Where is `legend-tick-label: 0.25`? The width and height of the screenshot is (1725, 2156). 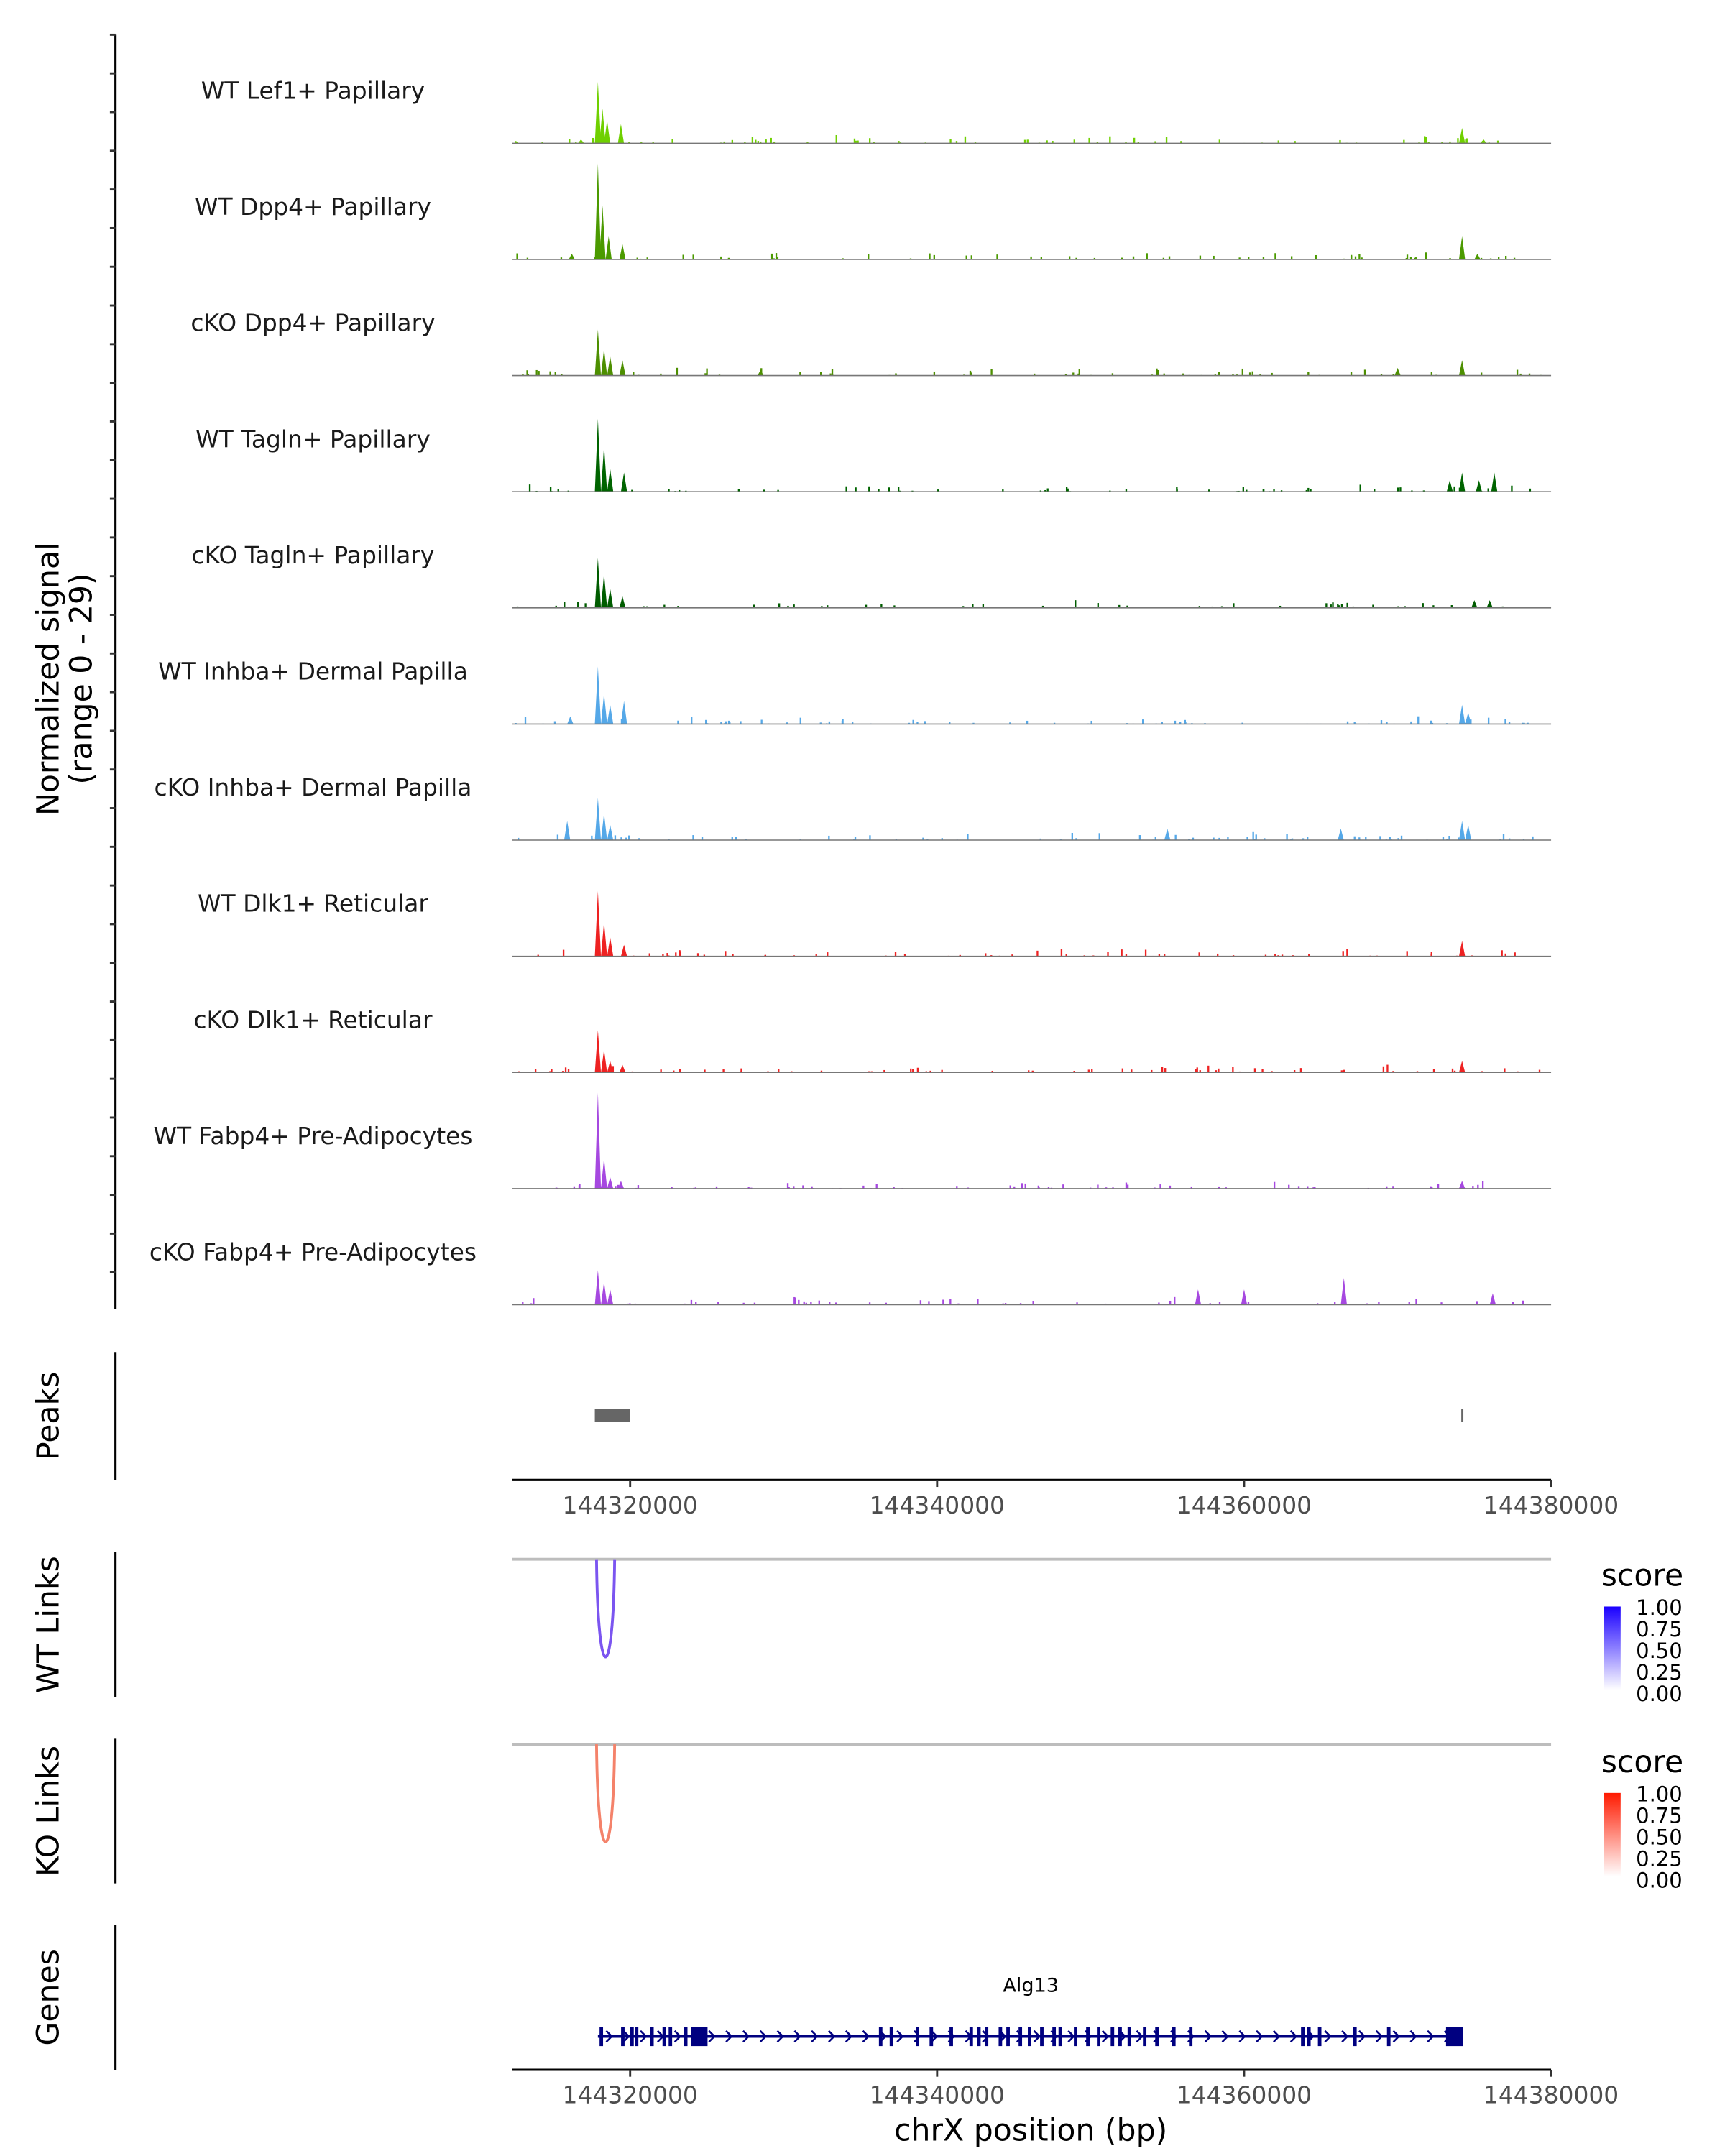 legend-tick-label: 0.25 is located at coordinates (1659, 1672).